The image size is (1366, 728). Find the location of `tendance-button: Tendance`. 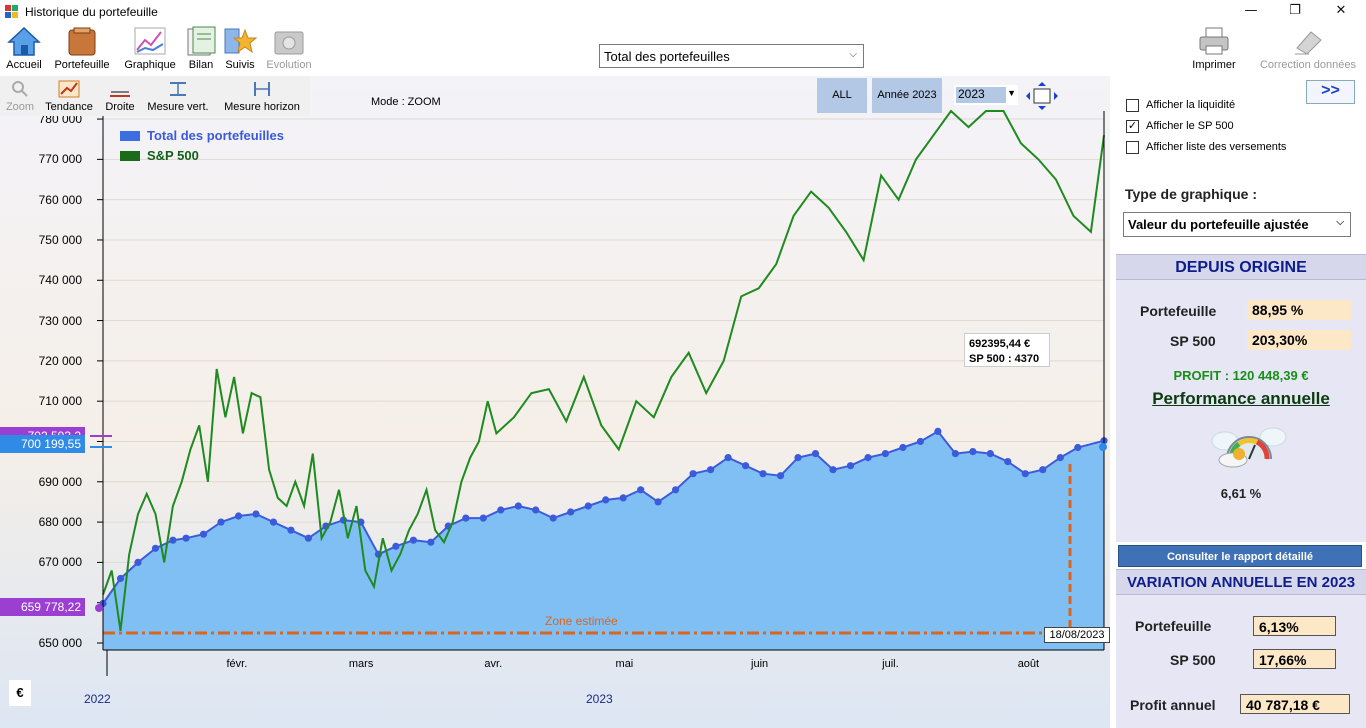

tendance-button: Tendance is located at coordinates (69, 96).